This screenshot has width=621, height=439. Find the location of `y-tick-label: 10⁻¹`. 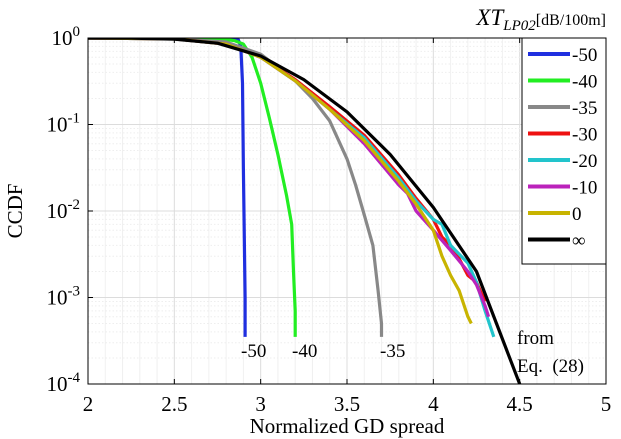

y-tick-label: 10⁻¹ is located at coordinates (64, 124).